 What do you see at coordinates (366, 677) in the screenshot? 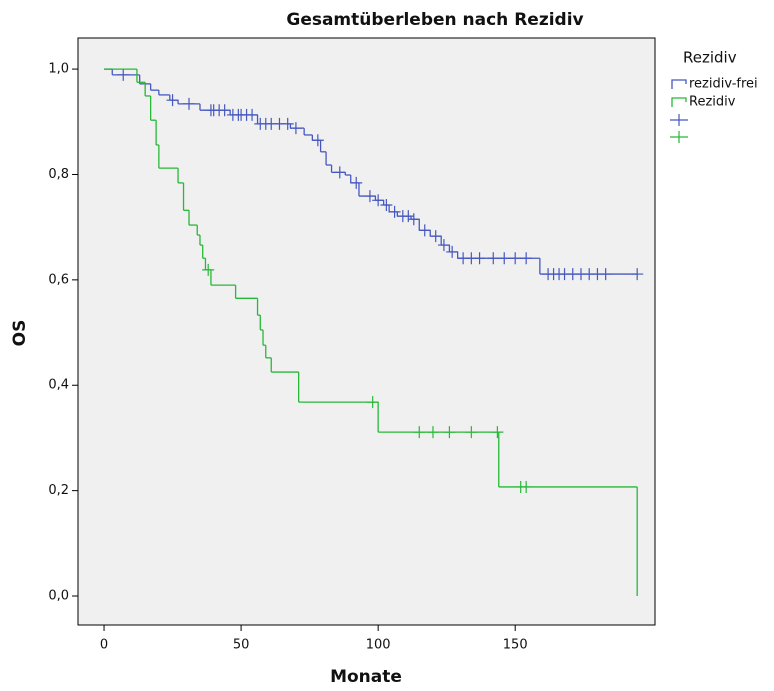
I see `x-axis-label: Monate` at bounding box center [366, 677].